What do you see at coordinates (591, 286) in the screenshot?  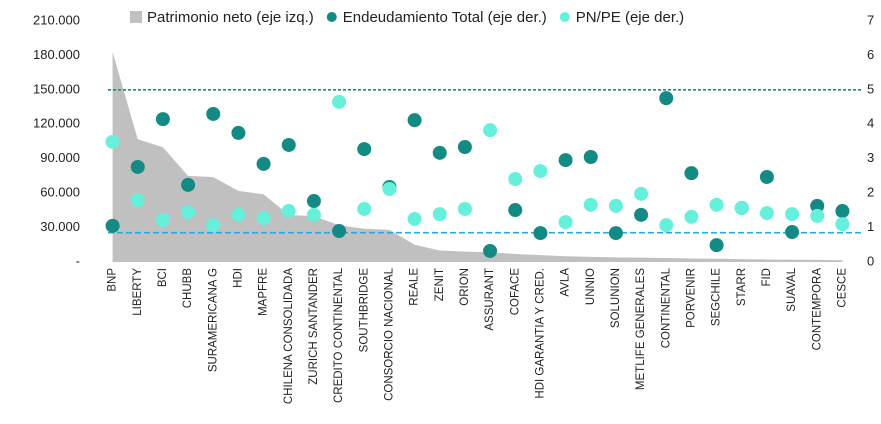 I see `x-tick-label: UNNIO` at bounding box center [591, 286].